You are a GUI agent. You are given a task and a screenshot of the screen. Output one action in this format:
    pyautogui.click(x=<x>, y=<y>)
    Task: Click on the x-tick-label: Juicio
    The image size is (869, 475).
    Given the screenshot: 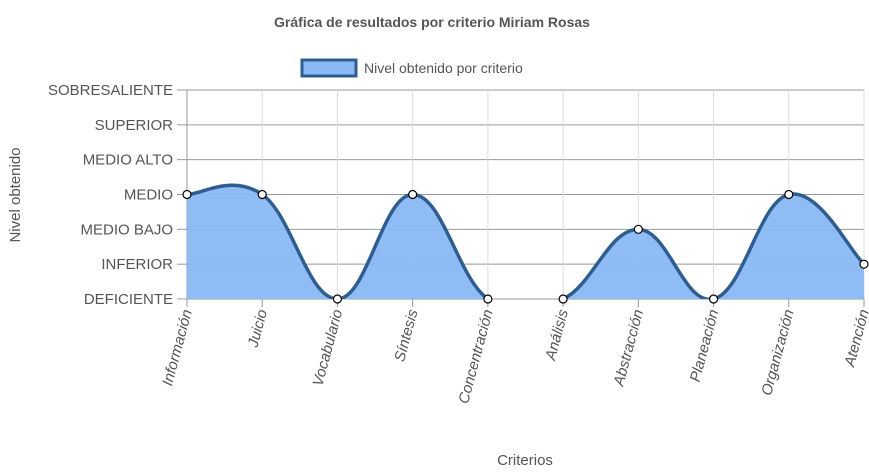 What is the action you would take?
    pyautogui.click(x=257, y=329)
    